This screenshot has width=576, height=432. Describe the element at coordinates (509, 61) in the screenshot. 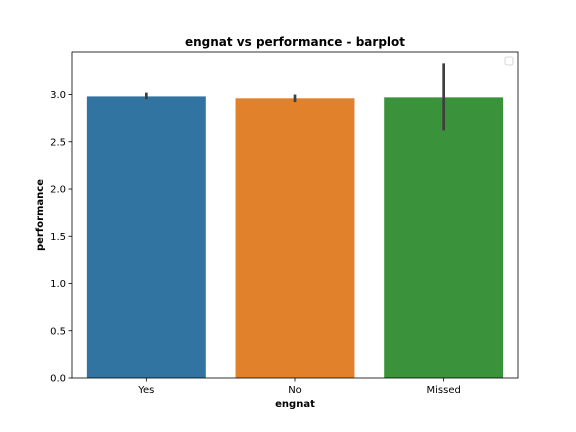

I see `legend` at that location.